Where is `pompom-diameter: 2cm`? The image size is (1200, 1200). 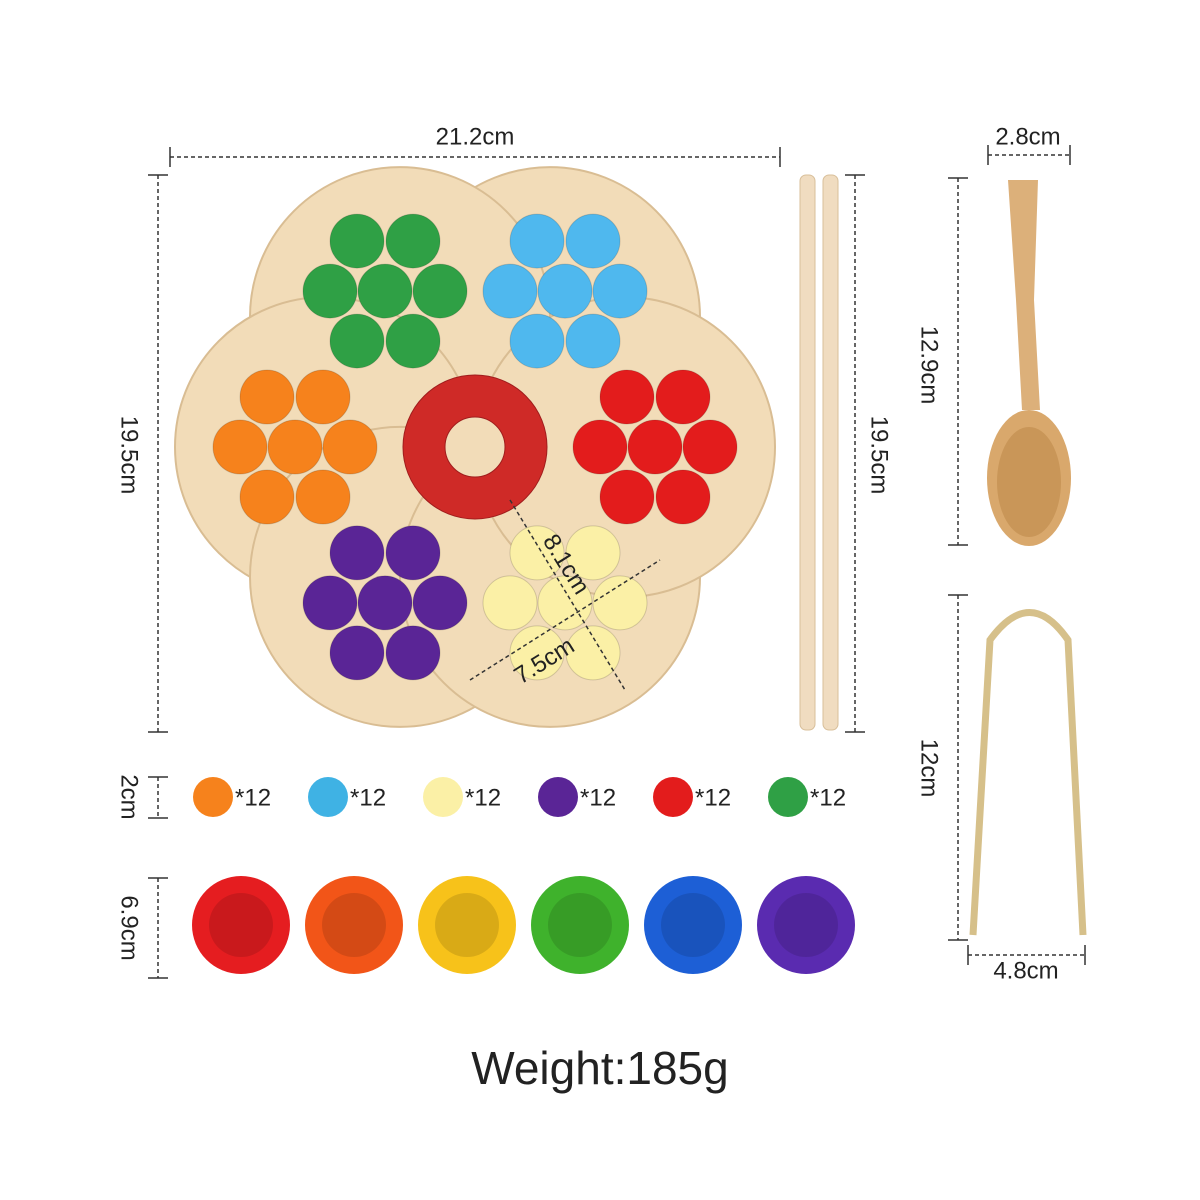 pompom-diameter: 2cm is located at coordinates (129, 796).